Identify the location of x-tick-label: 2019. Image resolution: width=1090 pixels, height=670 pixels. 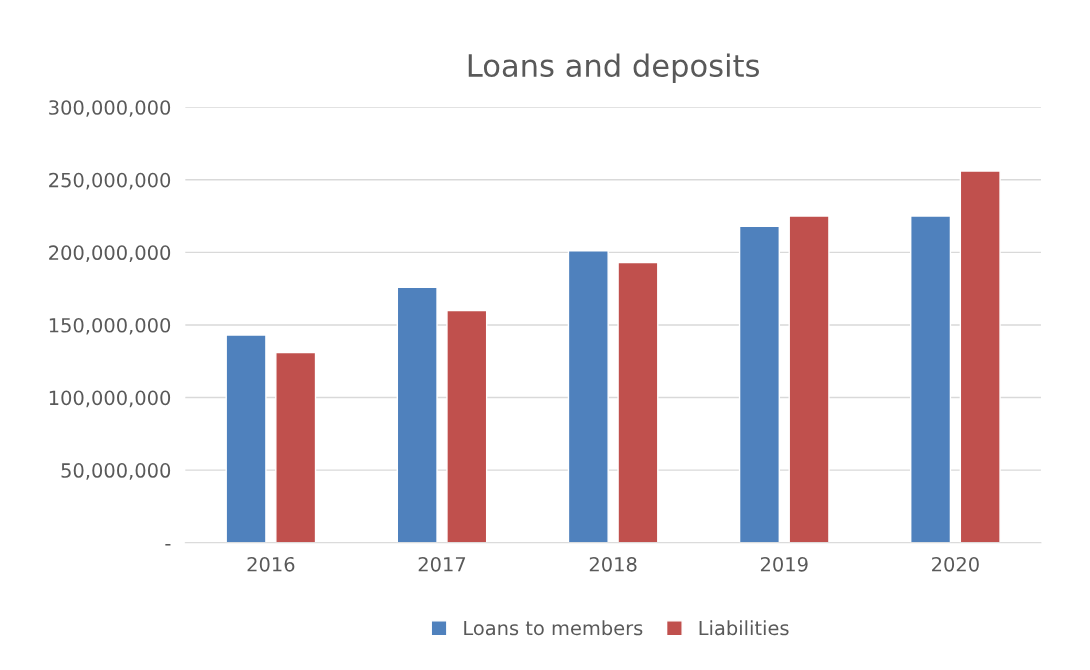
(784, 564).